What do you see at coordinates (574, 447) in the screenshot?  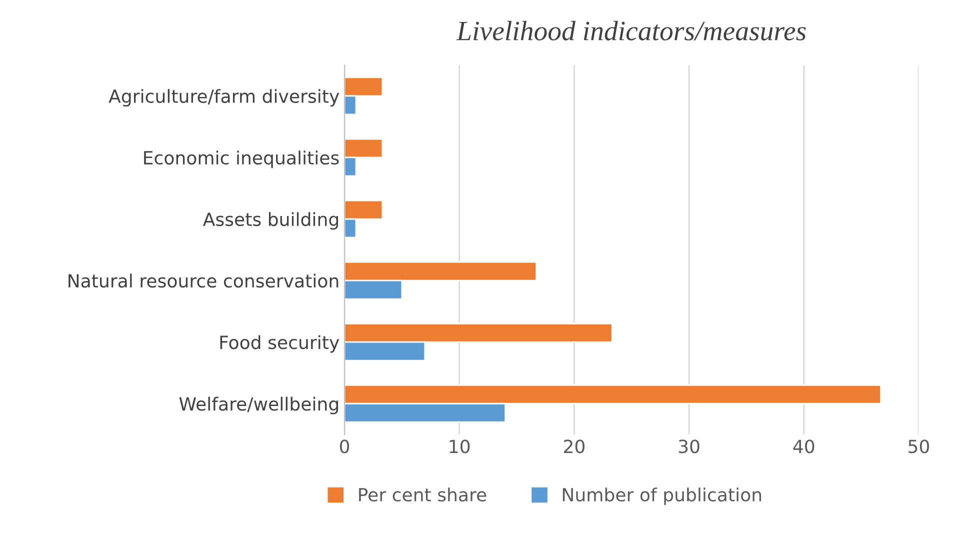 I see `x-tick-label: 20` at bounding box center [574, 447].